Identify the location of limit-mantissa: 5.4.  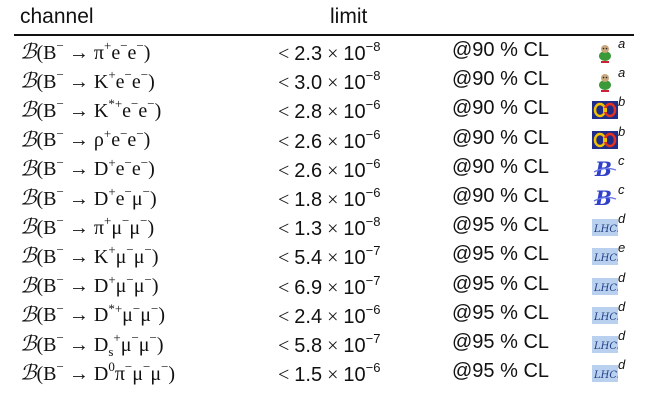
(308, 258).